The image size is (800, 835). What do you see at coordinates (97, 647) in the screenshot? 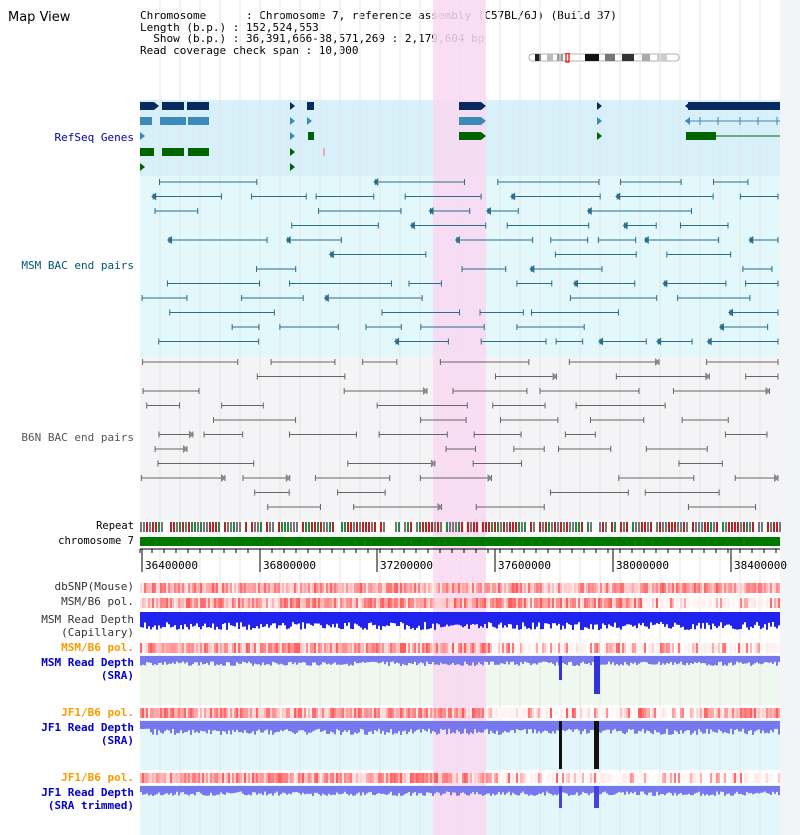
I see `msm-b6-pol-sra-label: MSM/B6 pol.` at bounding box center [97, 647].